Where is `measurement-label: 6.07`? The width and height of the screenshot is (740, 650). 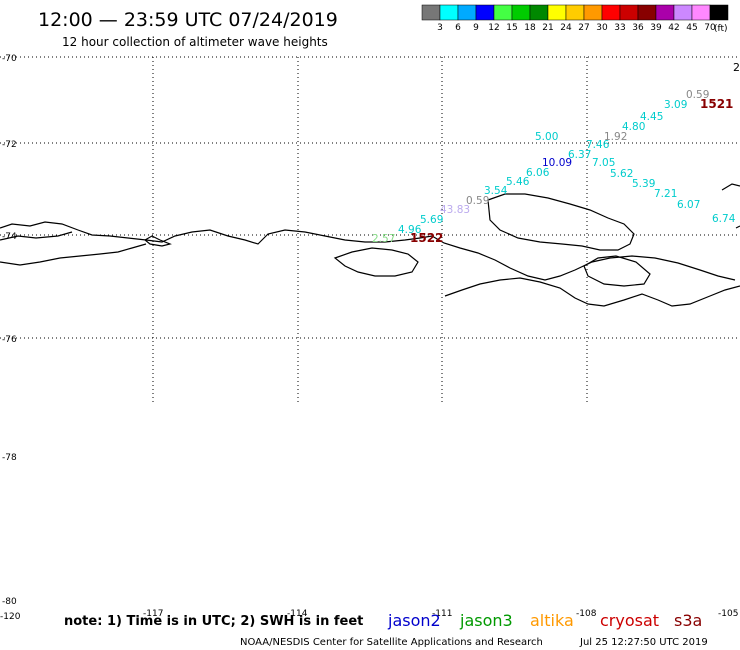
measurement-label: 6.07 is located at coordinates (688, 205).